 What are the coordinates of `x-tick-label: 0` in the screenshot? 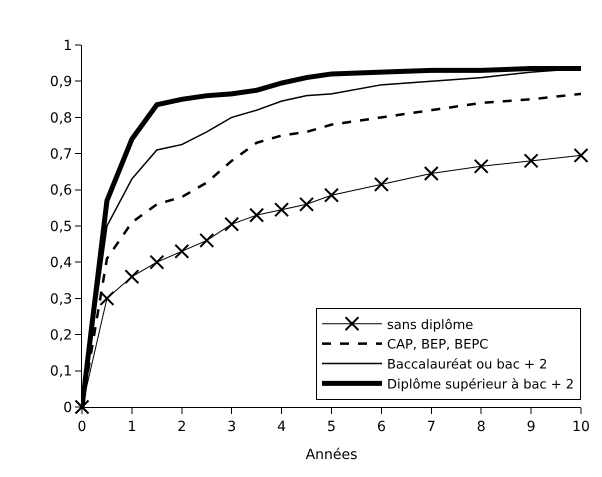 It's located at (82, 426).